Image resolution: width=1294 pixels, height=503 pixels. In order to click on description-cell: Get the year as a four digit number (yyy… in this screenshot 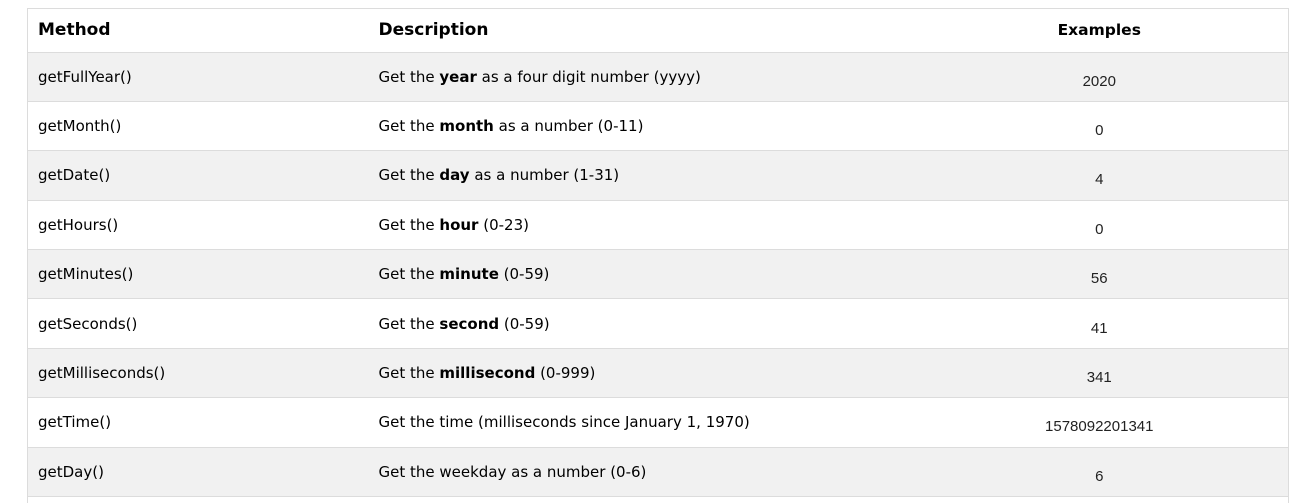, I will do `click(539, 76)`.